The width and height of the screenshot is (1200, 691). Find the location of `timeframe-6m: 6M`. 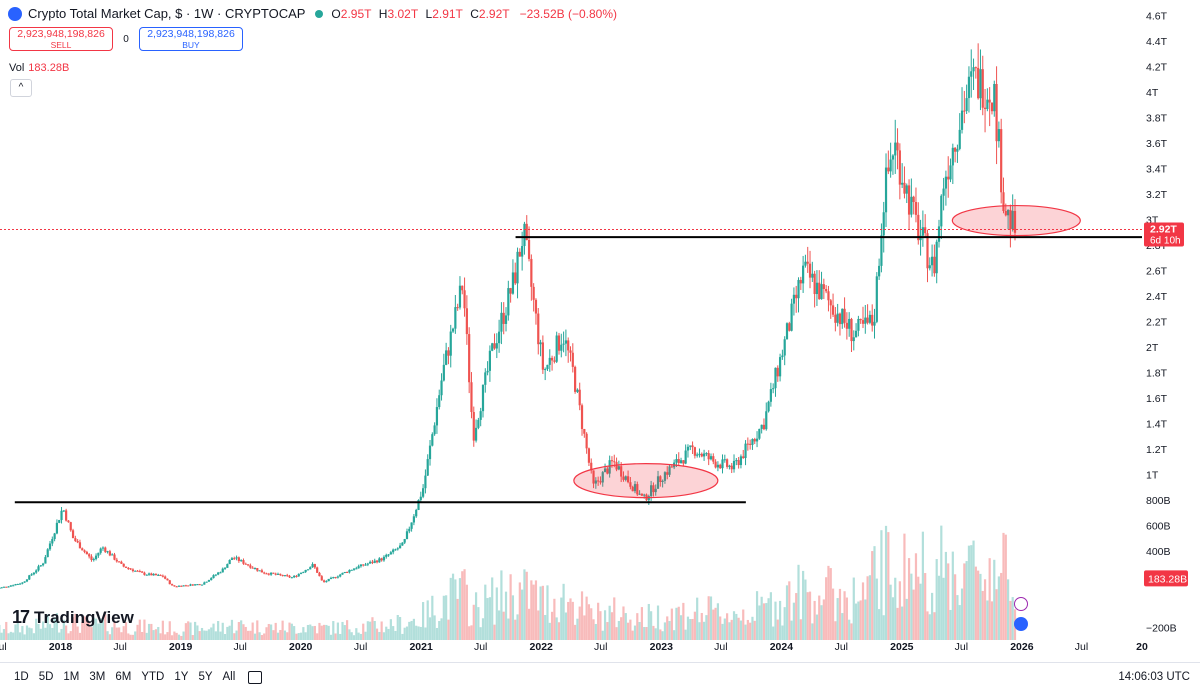

timeframe-6m: 6M is located at coordinates (123, 677).